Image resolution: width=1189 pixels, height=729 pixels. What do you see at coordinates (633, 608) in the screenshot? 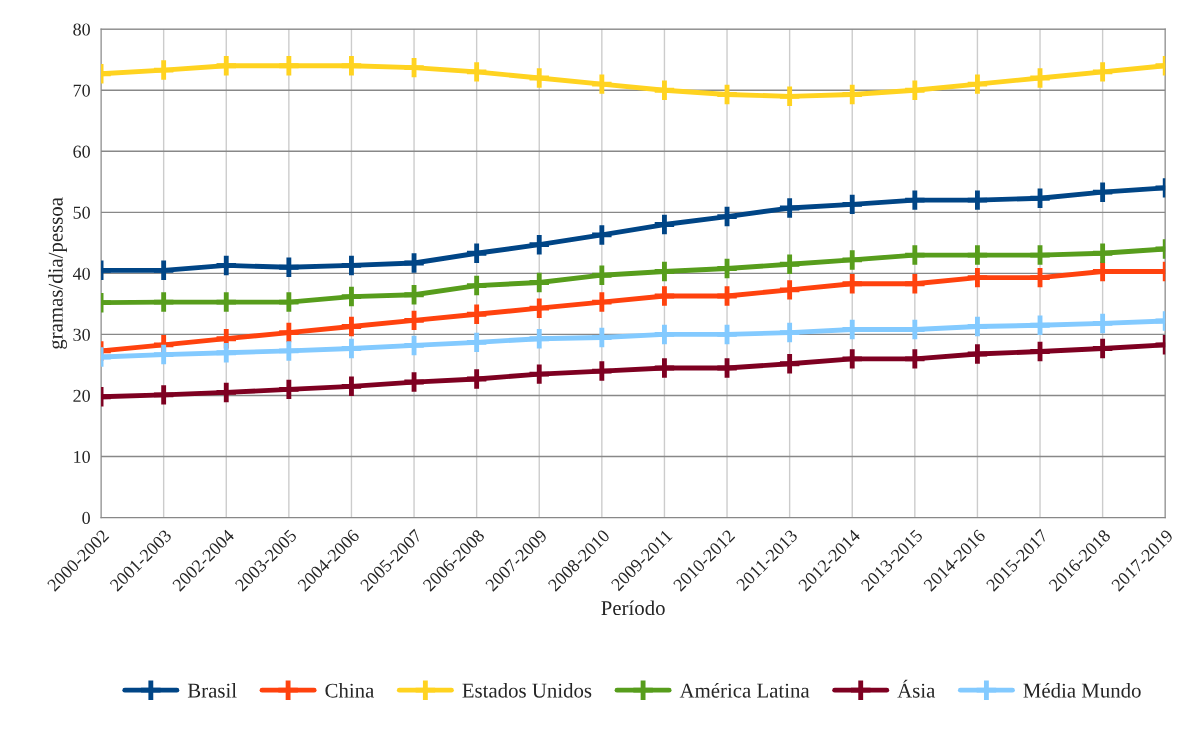
I see `x-axis-title: Período` at bounding box center [633, 608].